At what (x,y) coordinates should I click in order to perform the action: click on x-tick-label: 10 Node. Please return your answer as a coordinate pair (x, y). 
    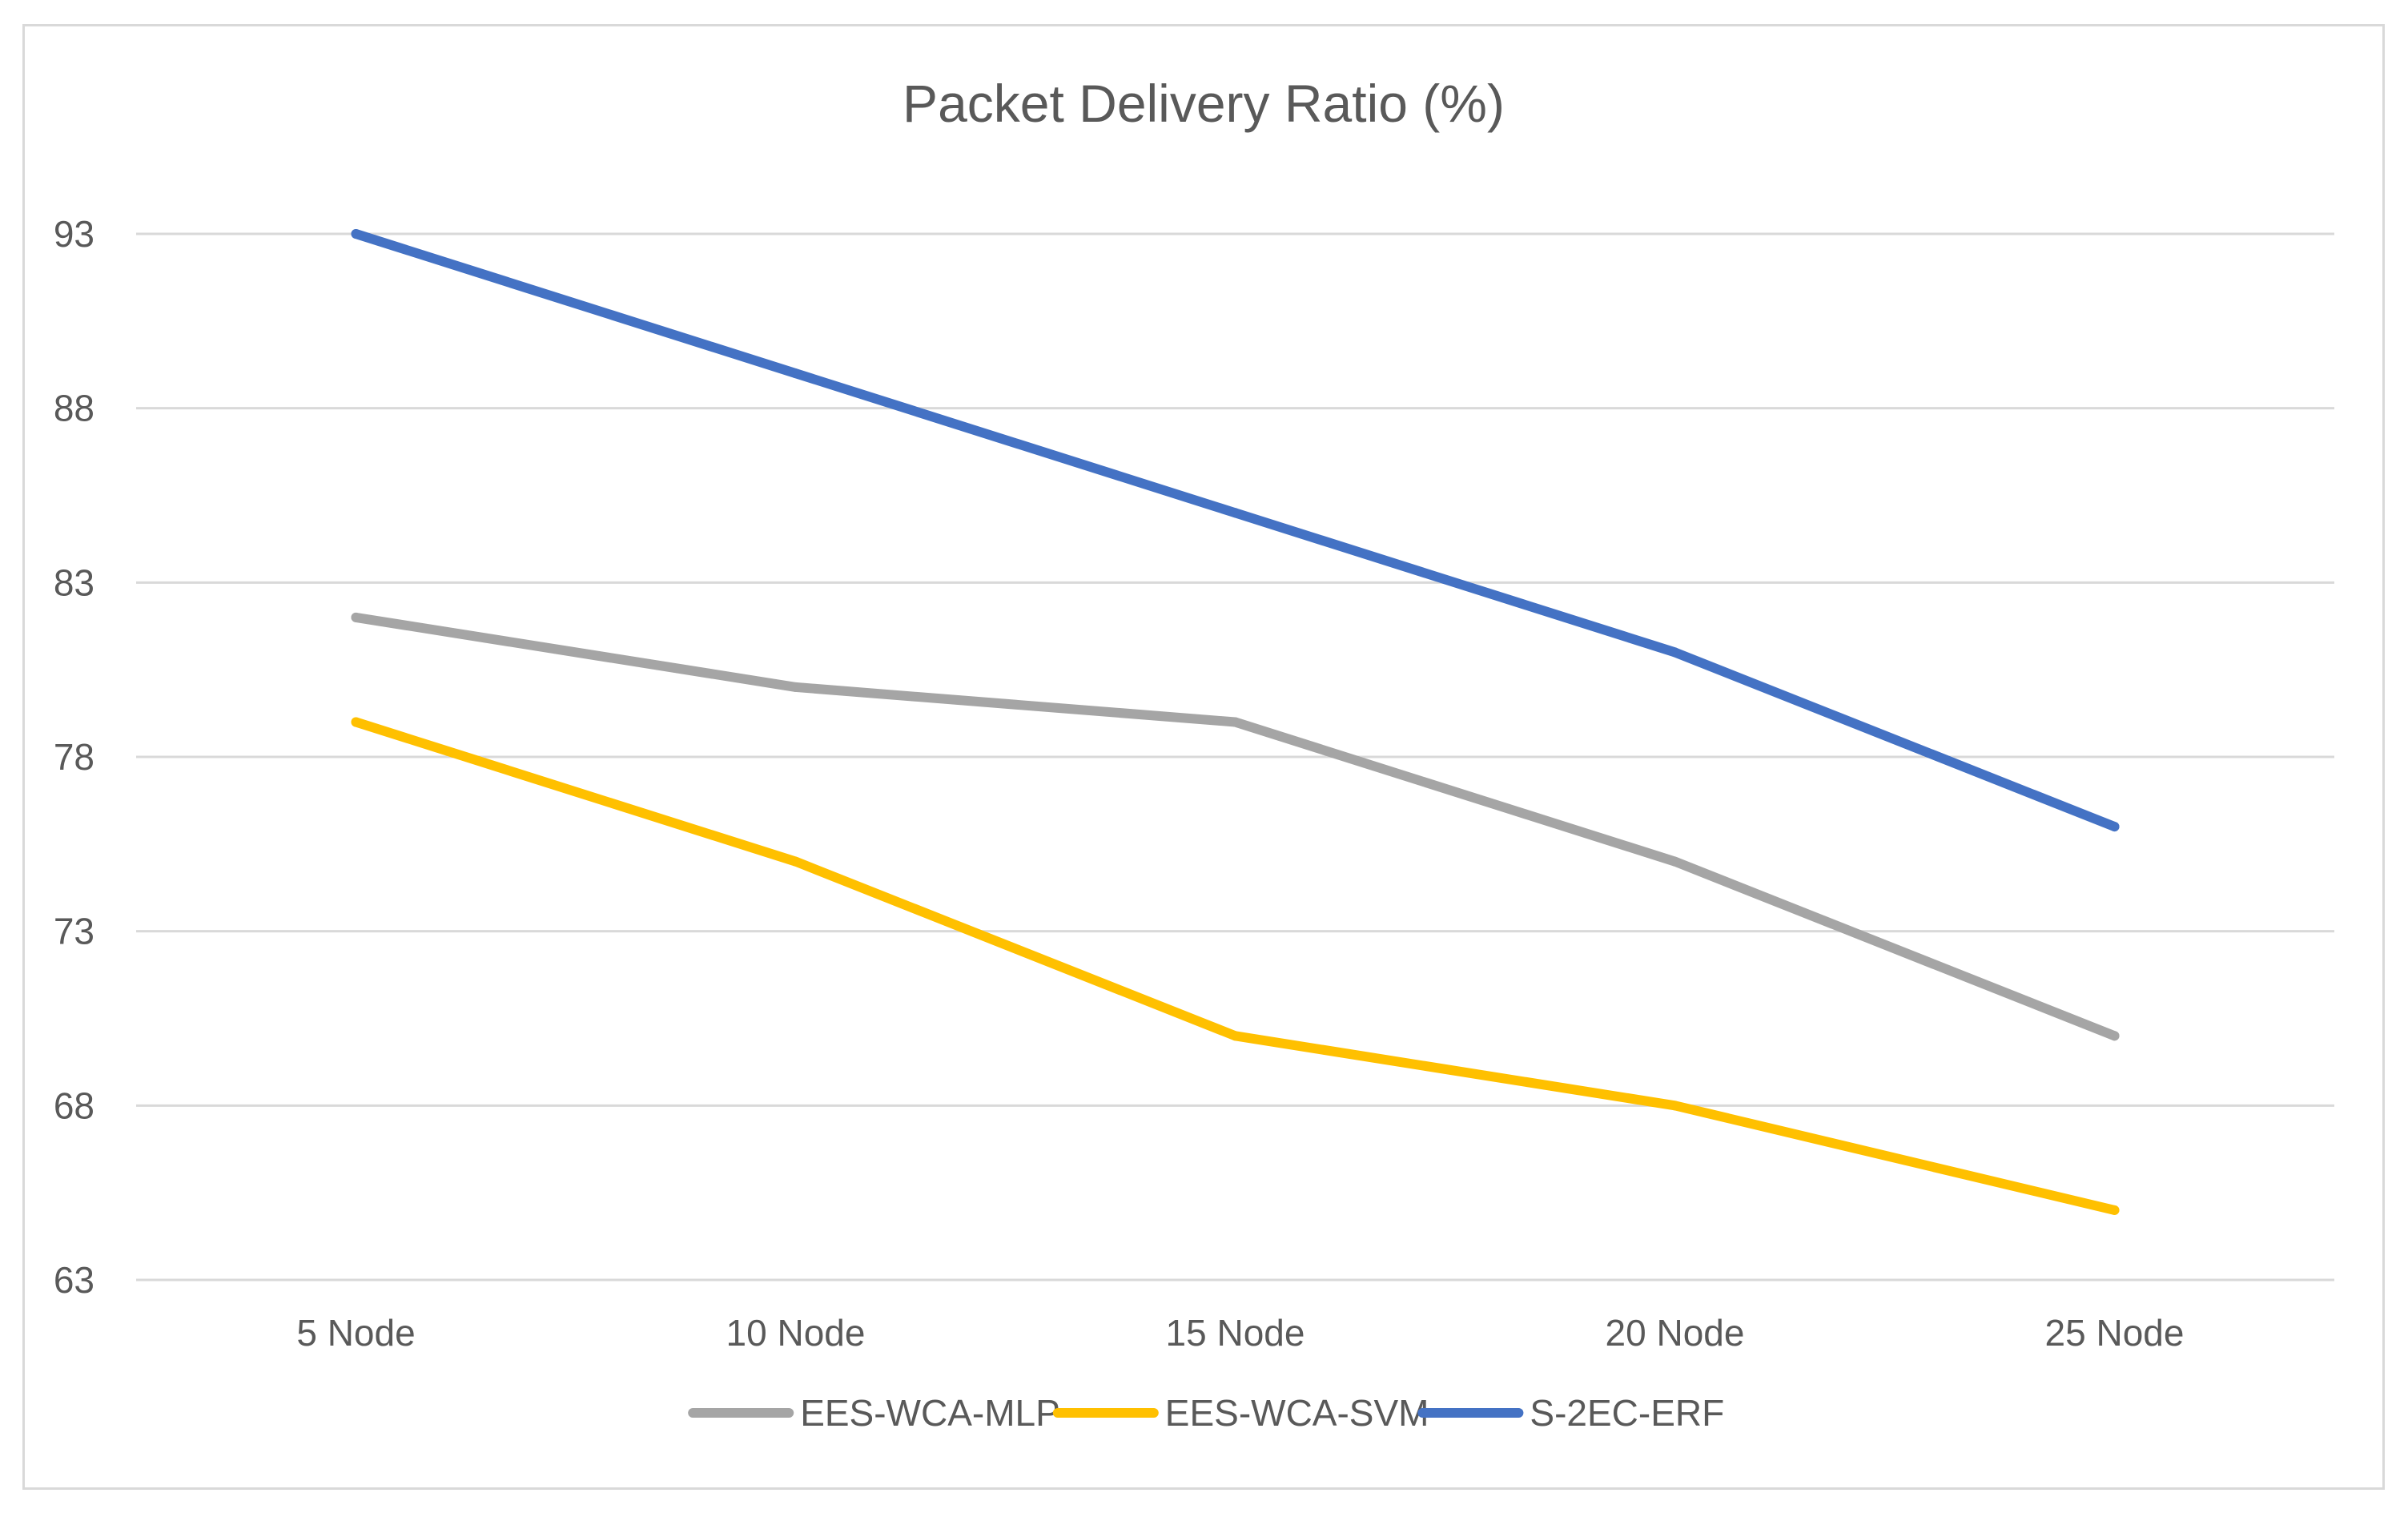
    Looking at the image, I should click on (796, 1333).